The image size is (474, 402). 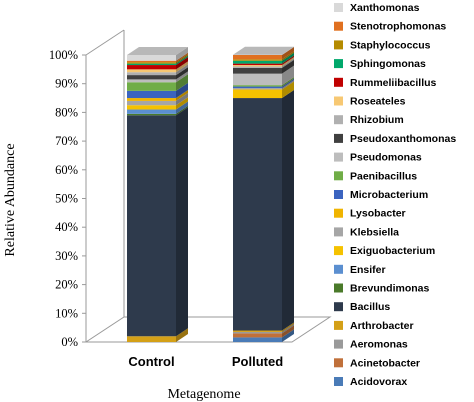 I want to click on legend-item: Bacillus, so click(x=362, y=307).